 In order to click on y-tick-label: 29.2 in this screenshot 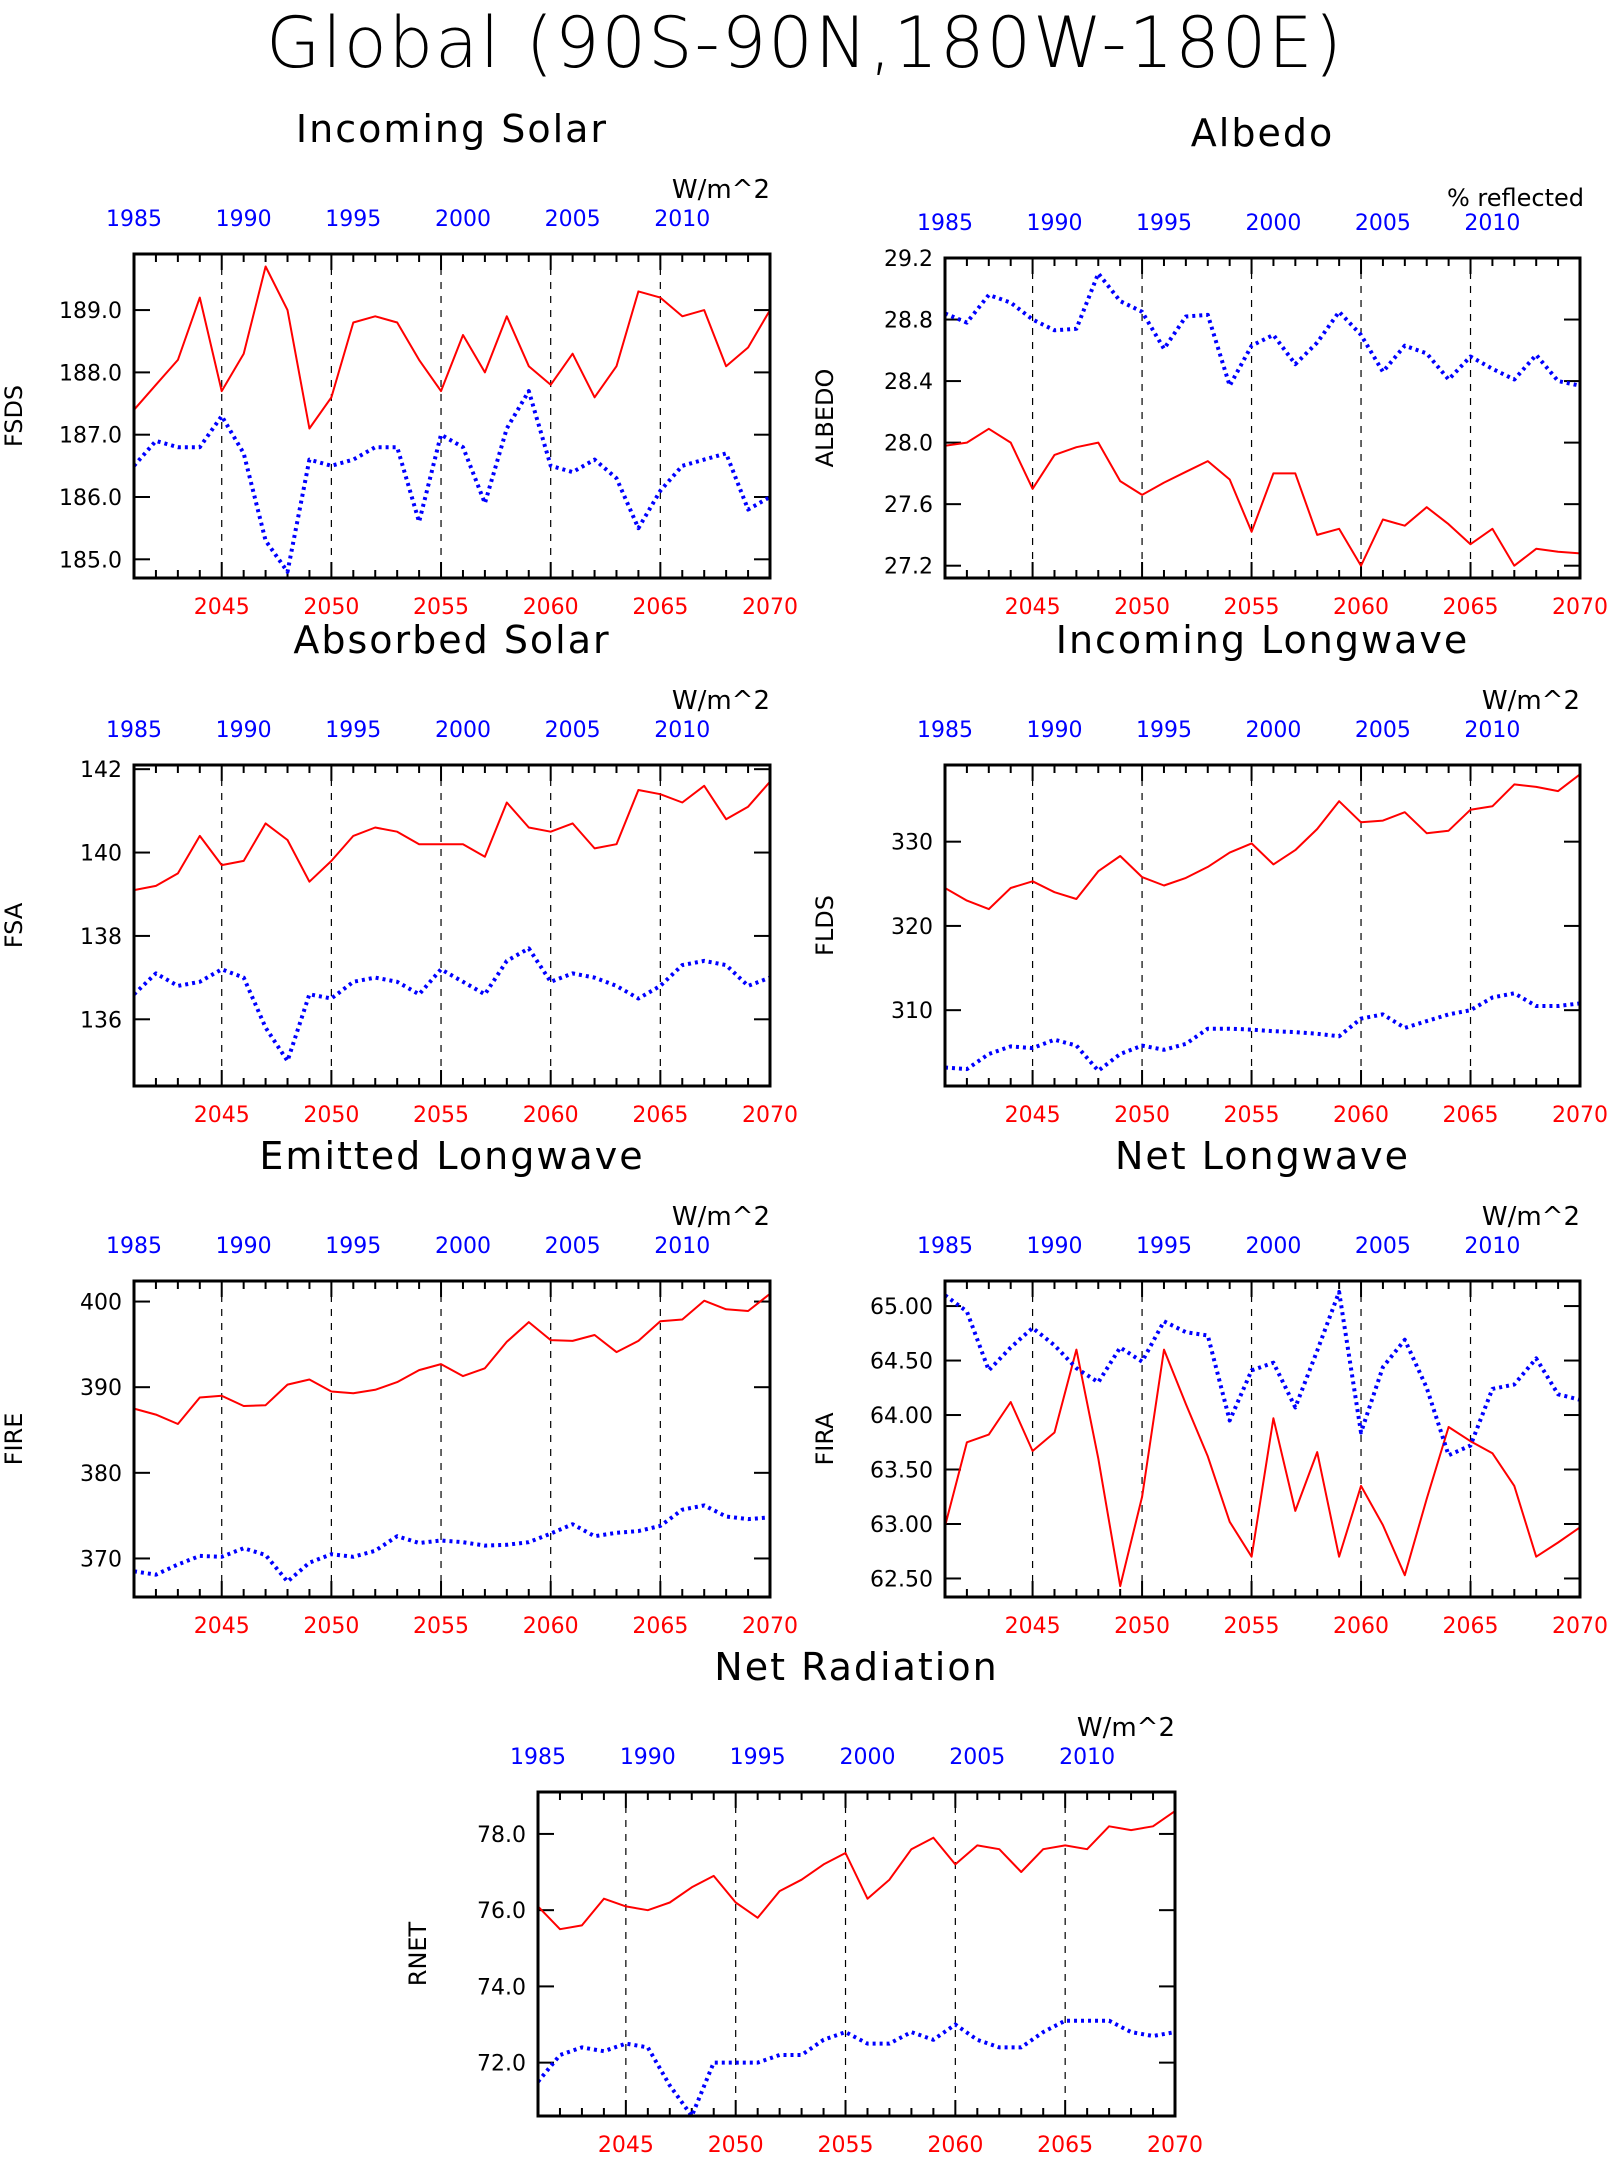, I will do `click(908, 259)`.